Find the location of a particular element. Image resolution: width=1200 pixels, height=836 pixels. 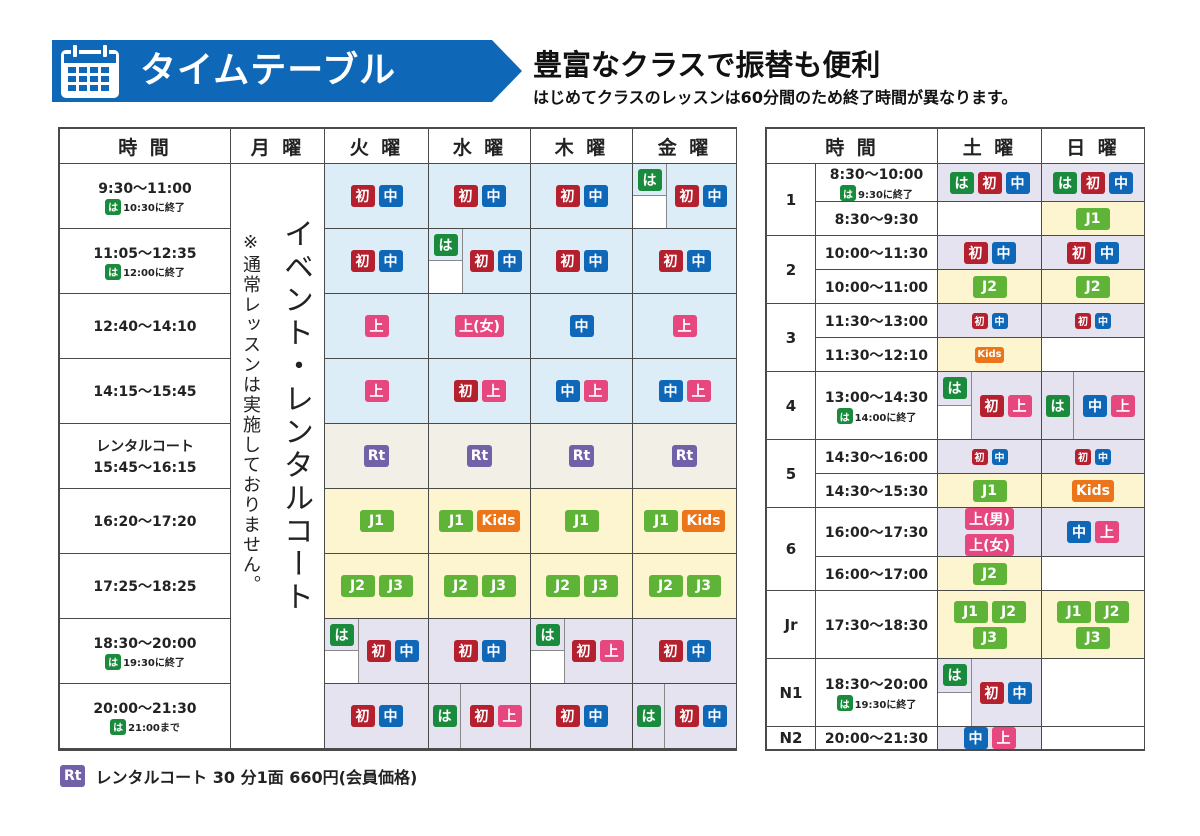

badge-group: J2 J3 is located at coordinates (479, 586).